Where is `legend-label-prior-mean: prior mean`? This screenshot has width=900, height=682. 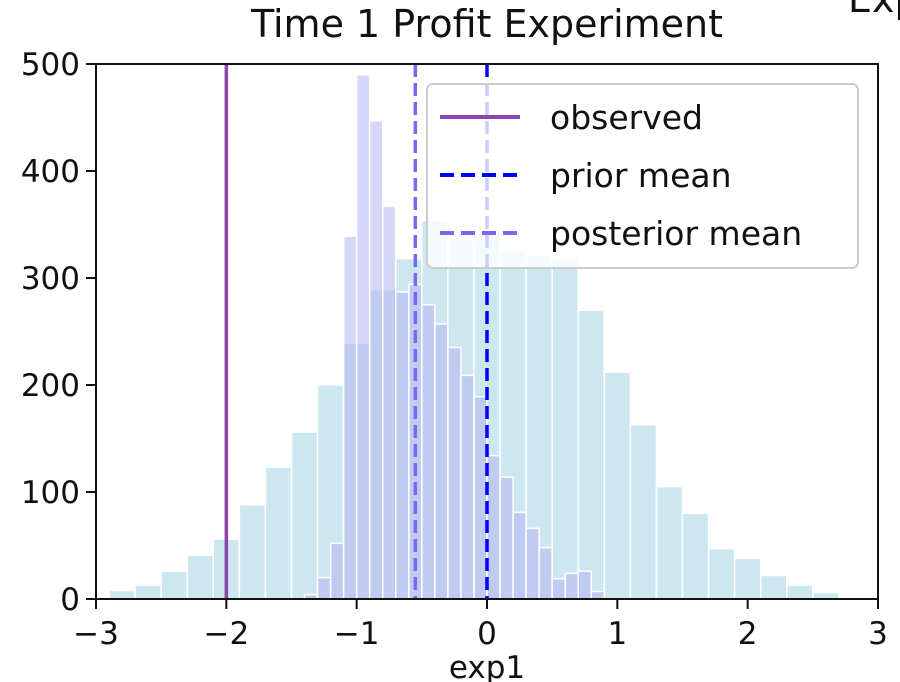 legend-label-prior-mean: prior mean is located at coordinates (641, 175).